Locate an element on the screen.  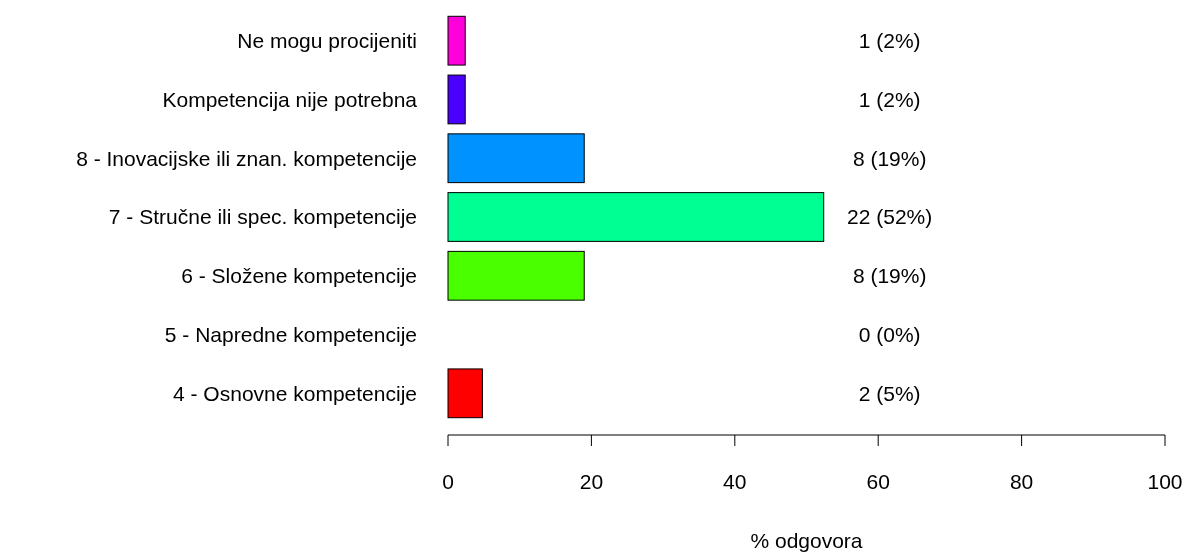
x-tick-label: 40 is located at coordinates (735, 482).